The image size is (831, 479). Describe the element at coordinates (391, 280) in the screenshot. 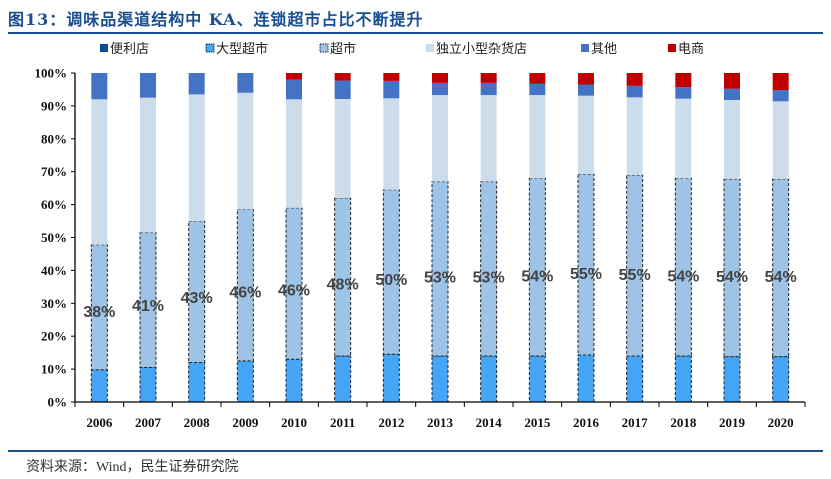

I see `data-label: 50%` at that location.